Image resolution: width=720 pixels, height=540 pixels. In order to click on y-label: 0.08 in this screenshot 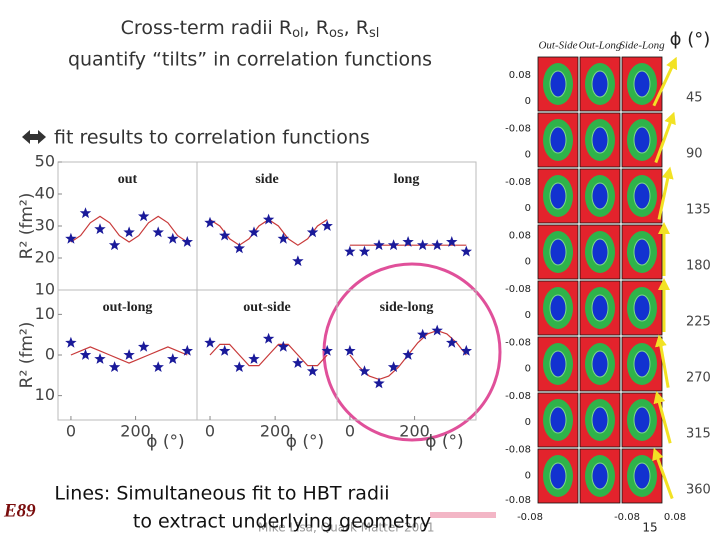, I will do `click(520, 236)`.